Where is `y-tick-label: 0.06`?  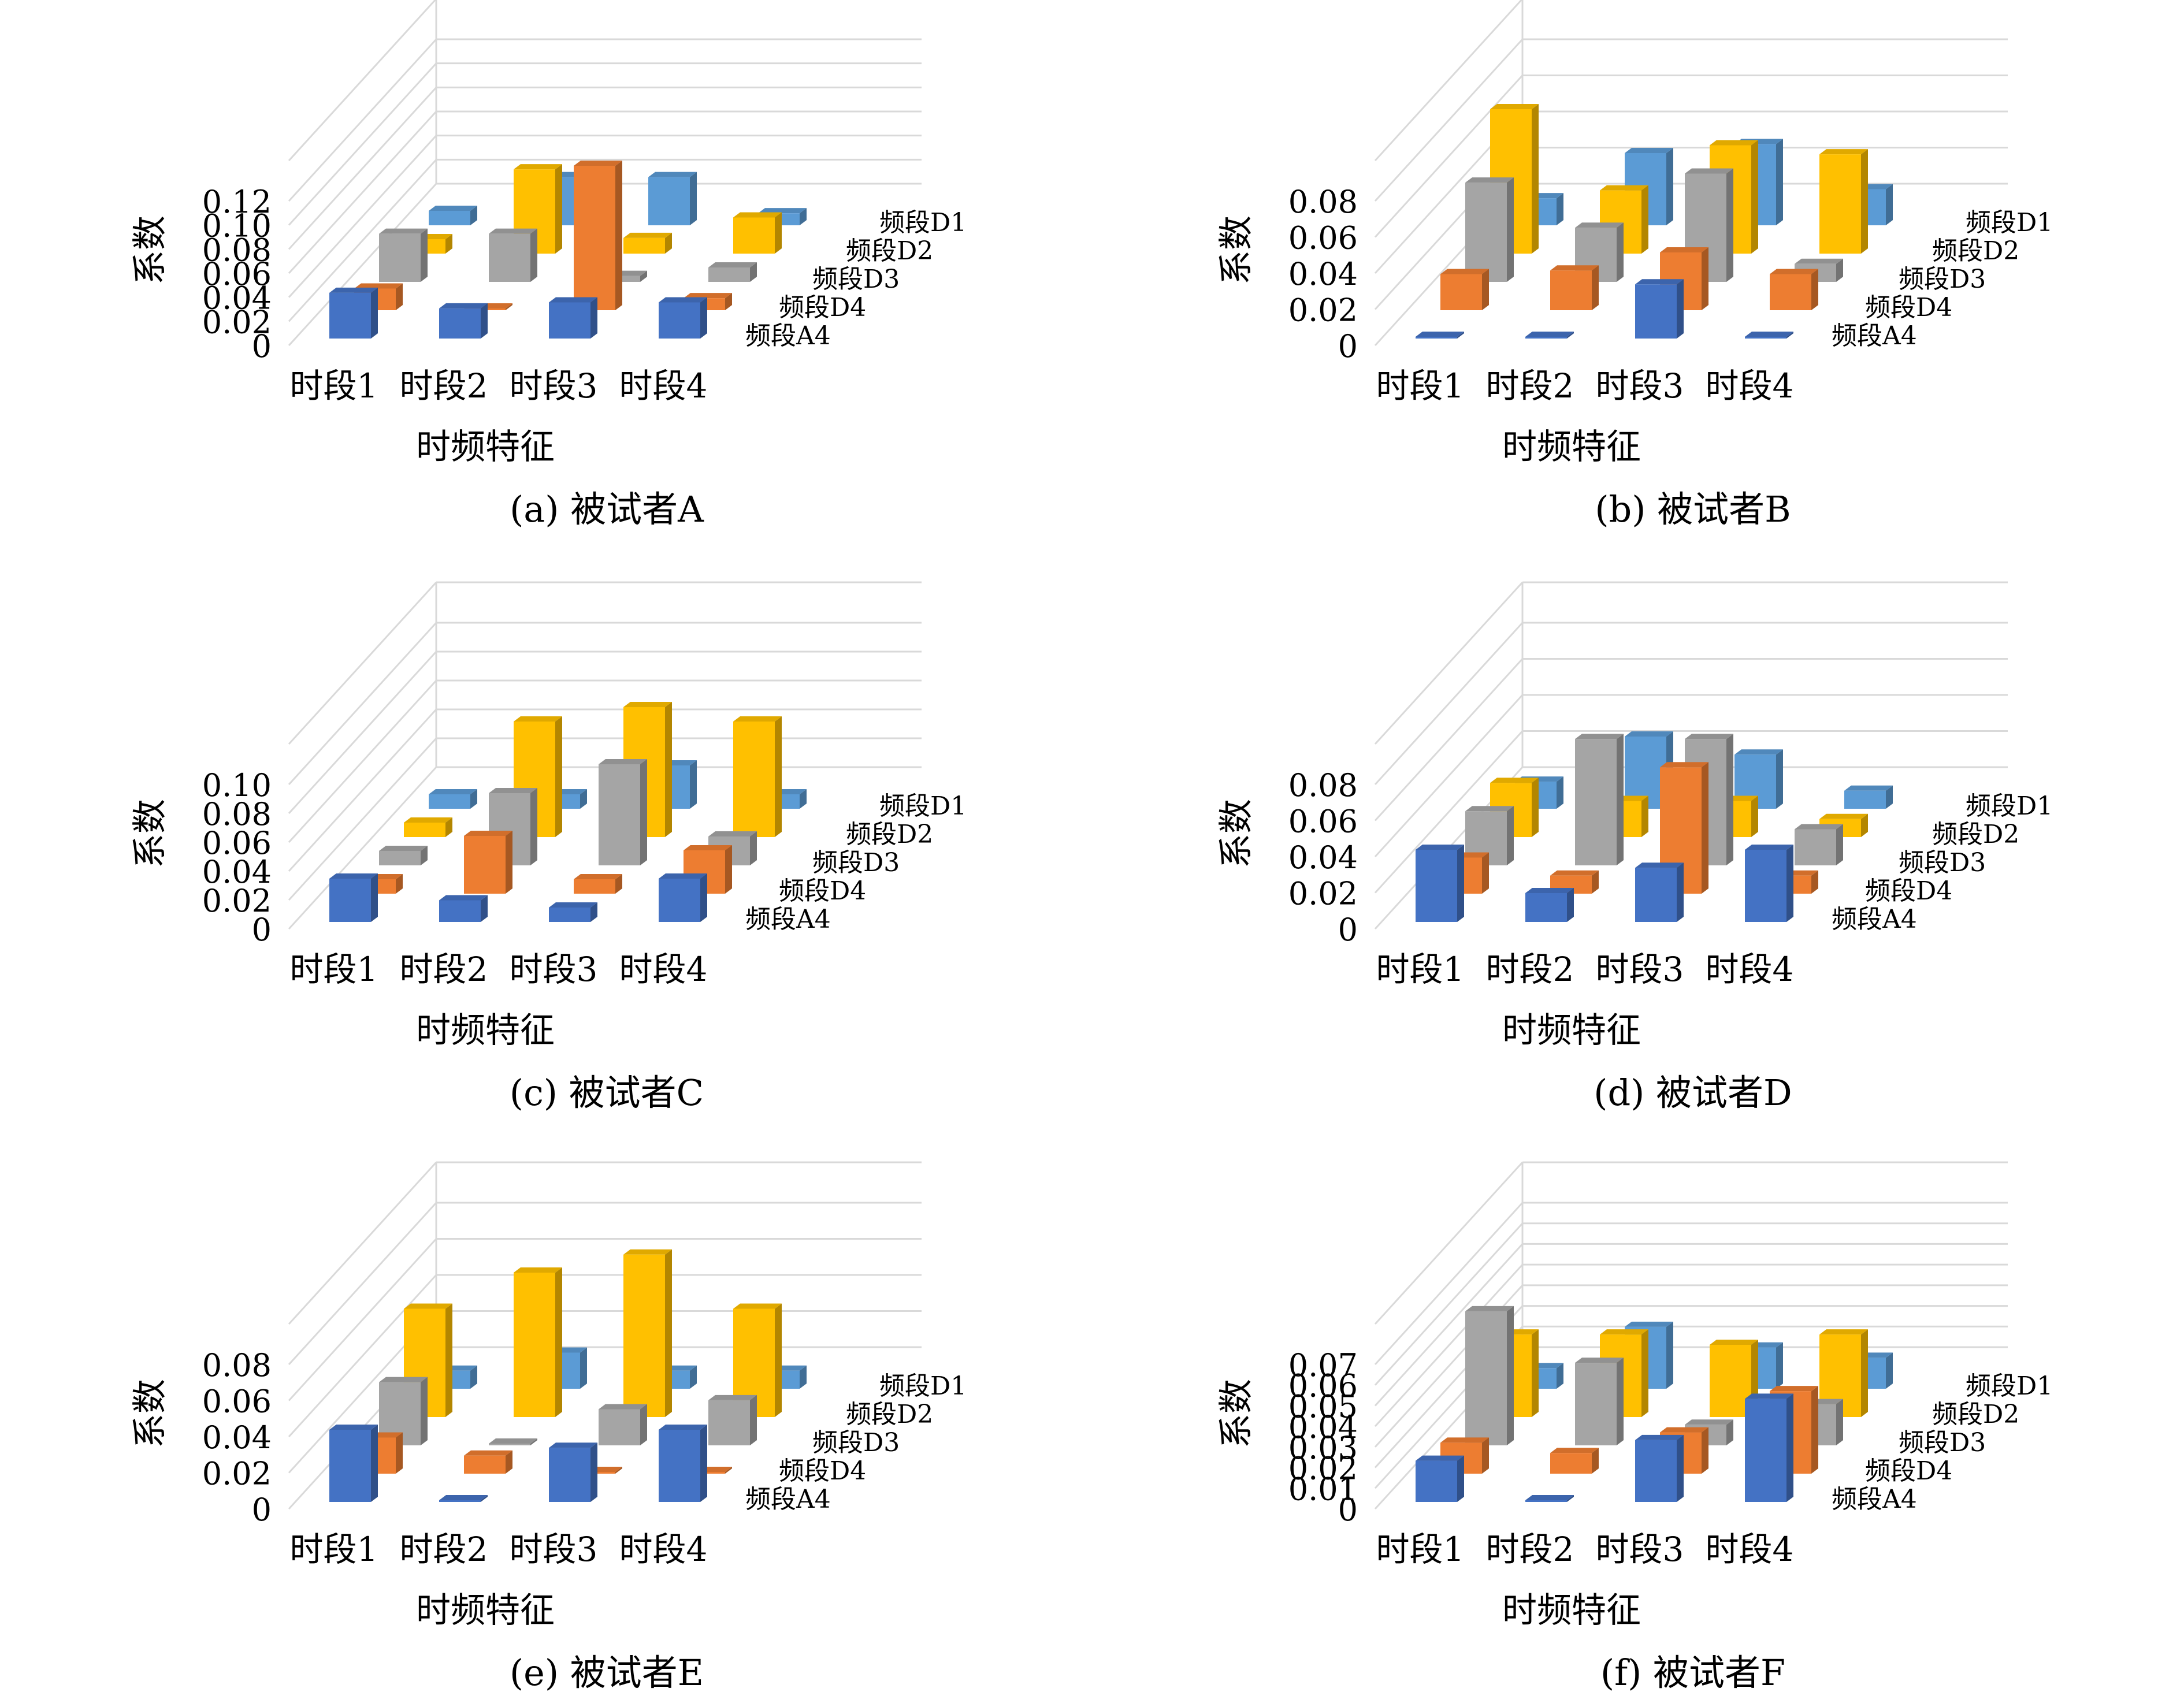 y-tick-label: 0.06 is located at coordinates (237, 1402).